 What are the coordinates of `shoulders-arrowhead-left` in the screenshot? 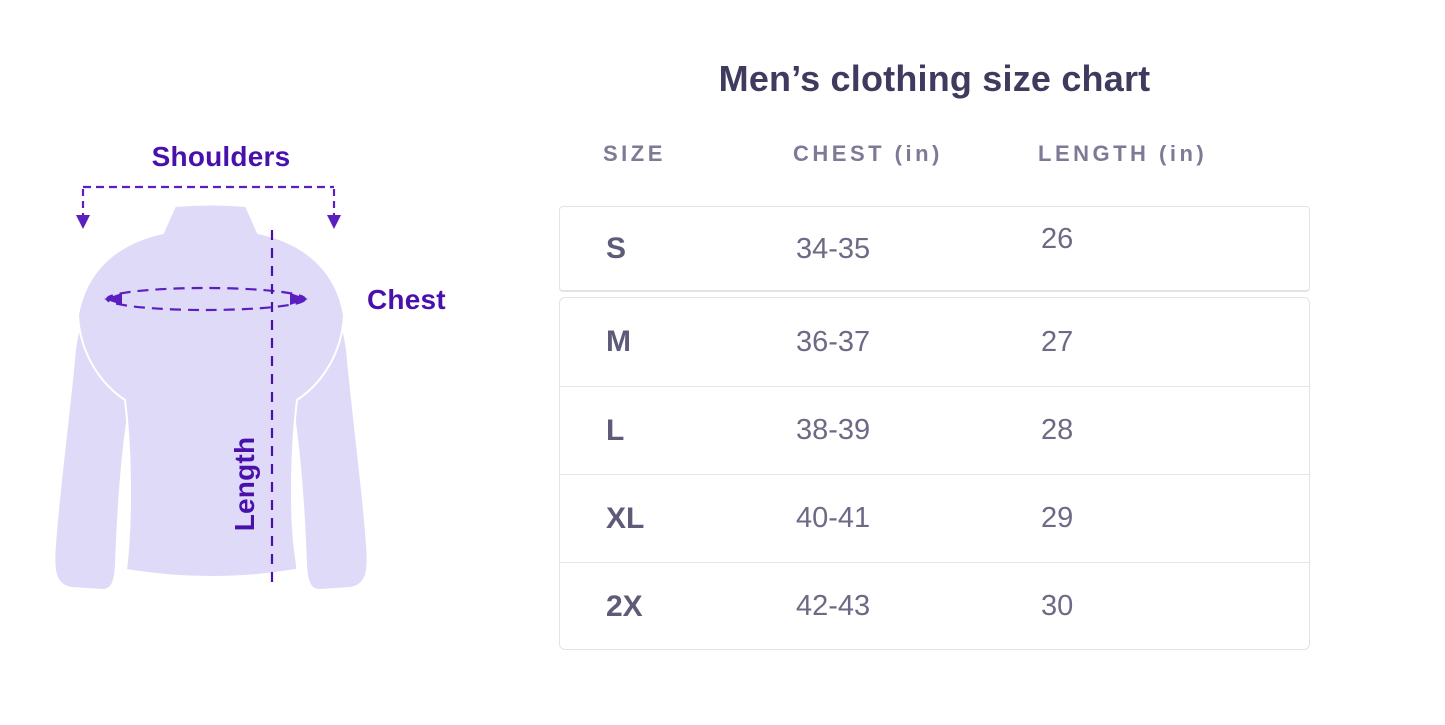 It's located at (83, 222).